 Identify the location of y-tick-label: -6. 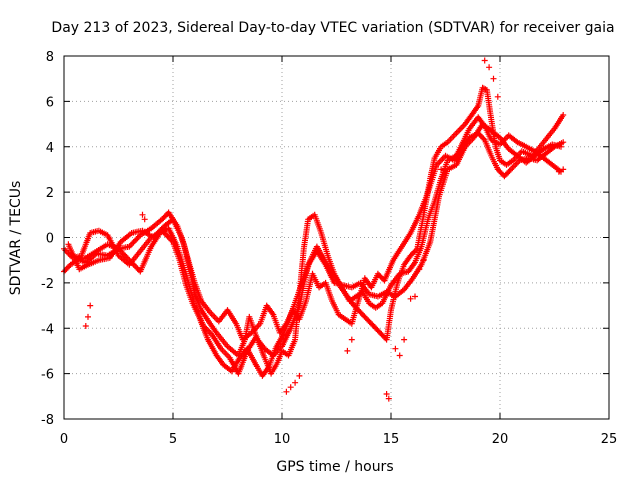
(47, 375).